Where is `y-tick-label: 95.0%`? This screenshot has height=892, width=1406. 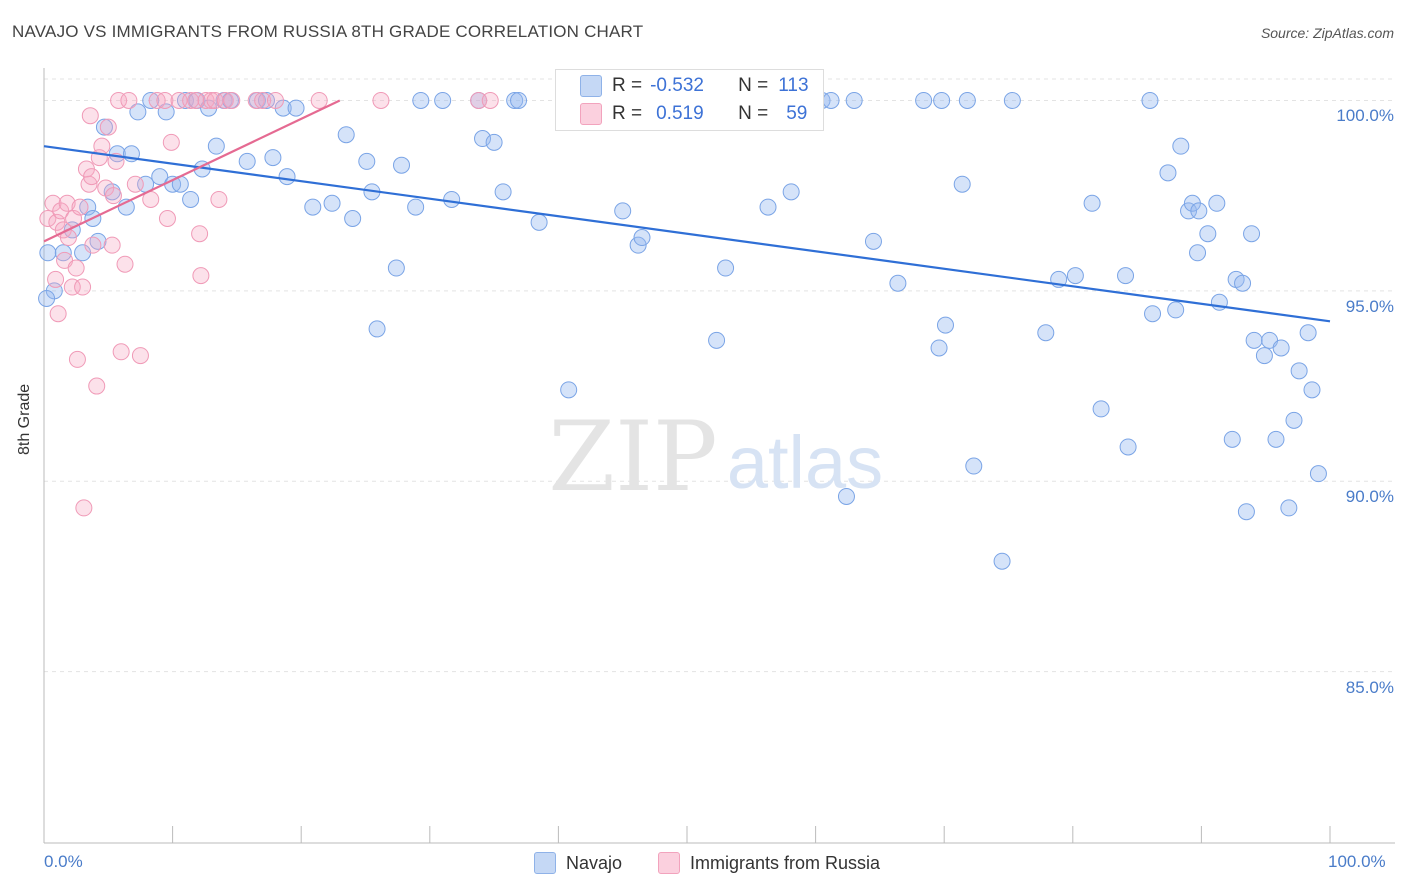
y-tick-label: 95.0% is located at coordinates (1369, 306).